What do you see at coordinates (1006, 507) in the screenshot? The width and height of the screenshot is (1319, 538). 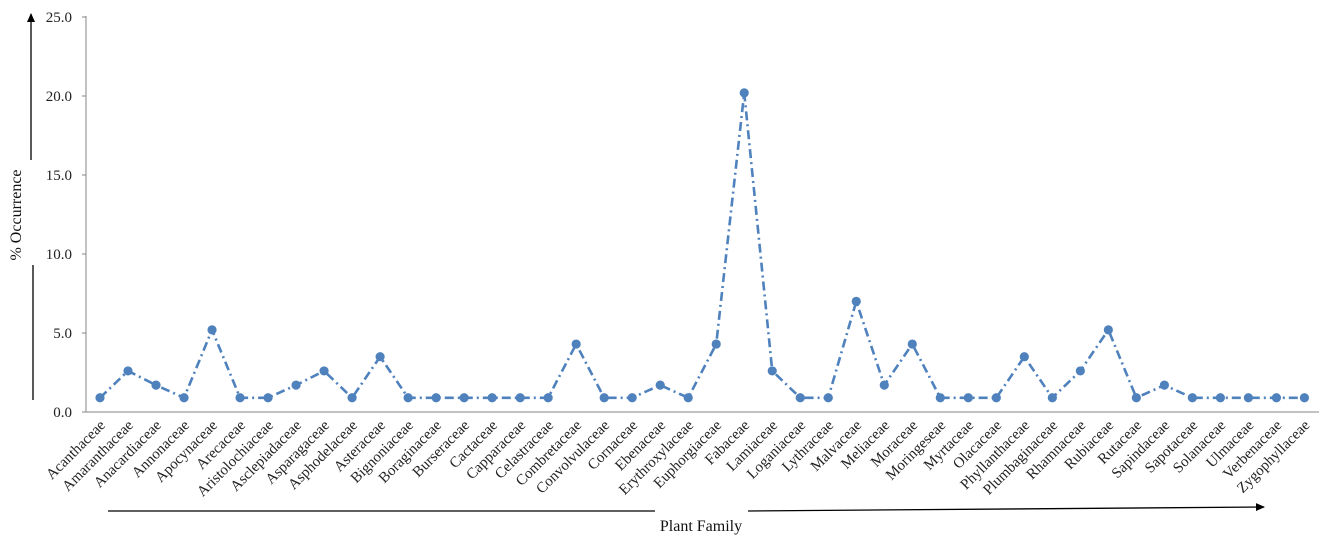 I see `x-axis-title-arrow-right` at bounding box center [1006, 507].